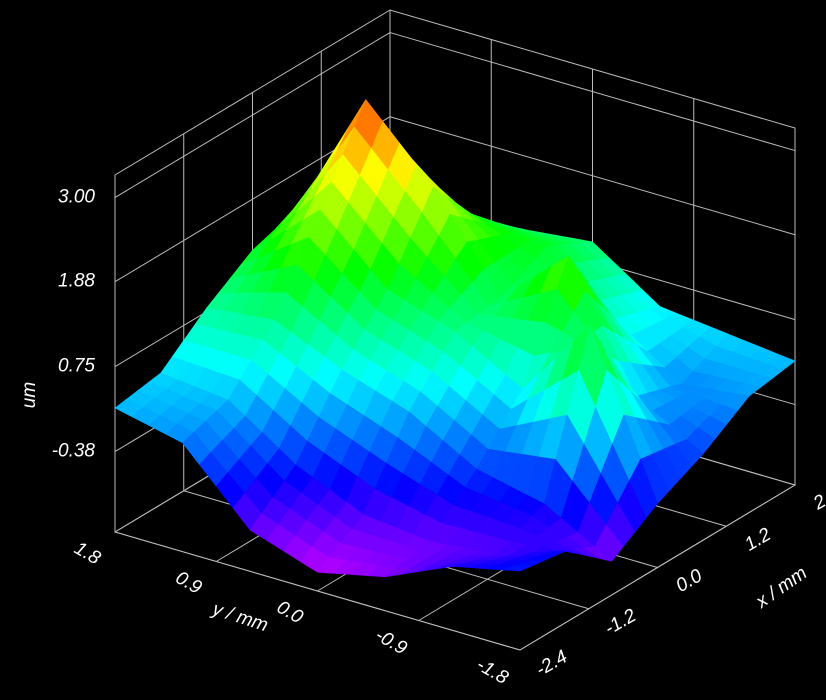 This screenshot has width=826, height=700. Describe the element at coordinates (517, 568) in the screenshot. I see `surface-patch` at that location.